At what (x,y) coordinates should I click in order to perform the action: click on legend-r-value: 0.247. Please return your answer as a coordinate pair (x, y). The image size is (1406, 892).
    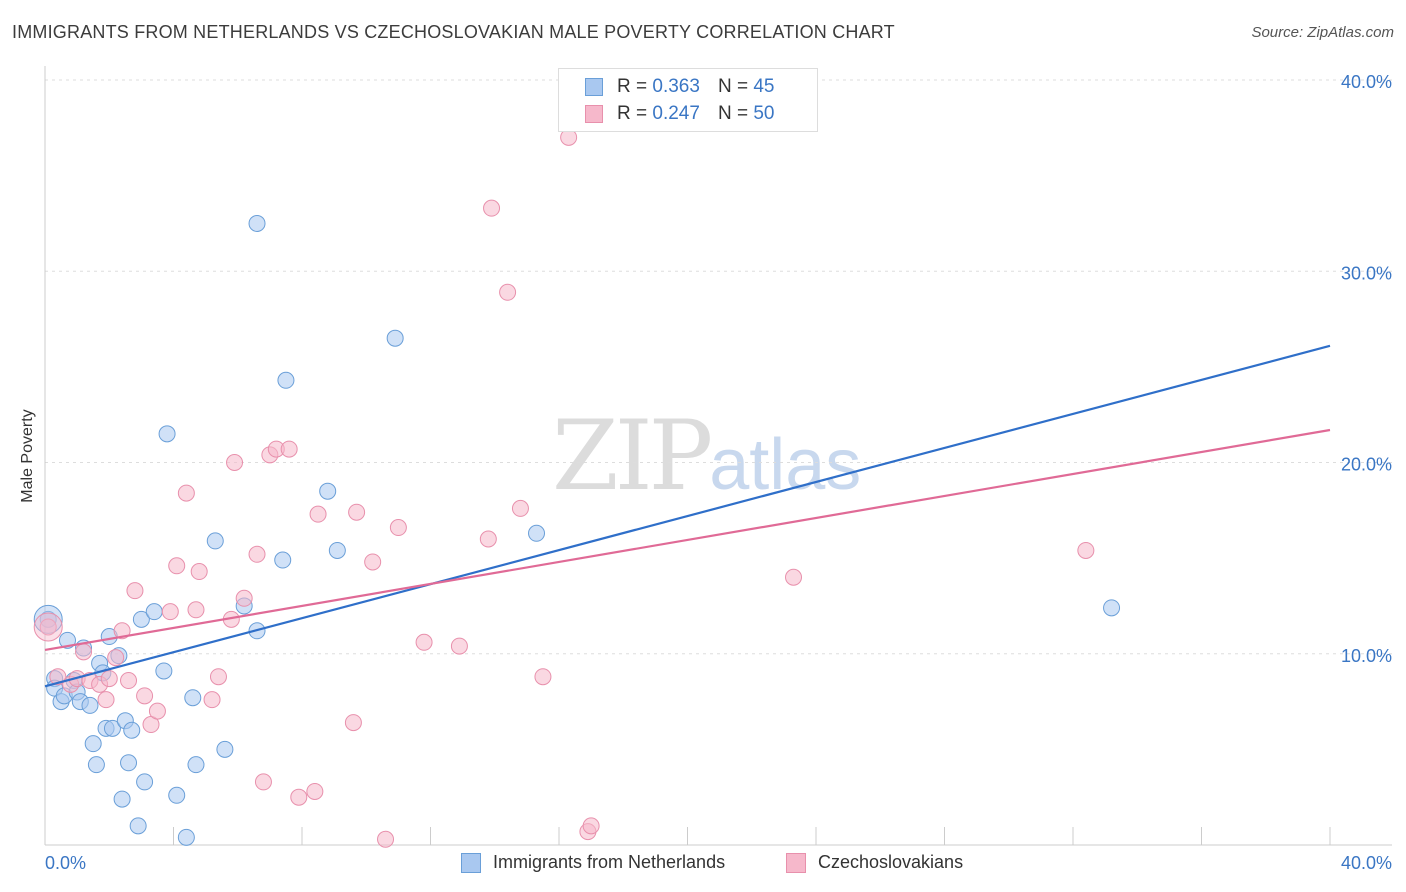
    Looking at the image, I should click on (676, 113).